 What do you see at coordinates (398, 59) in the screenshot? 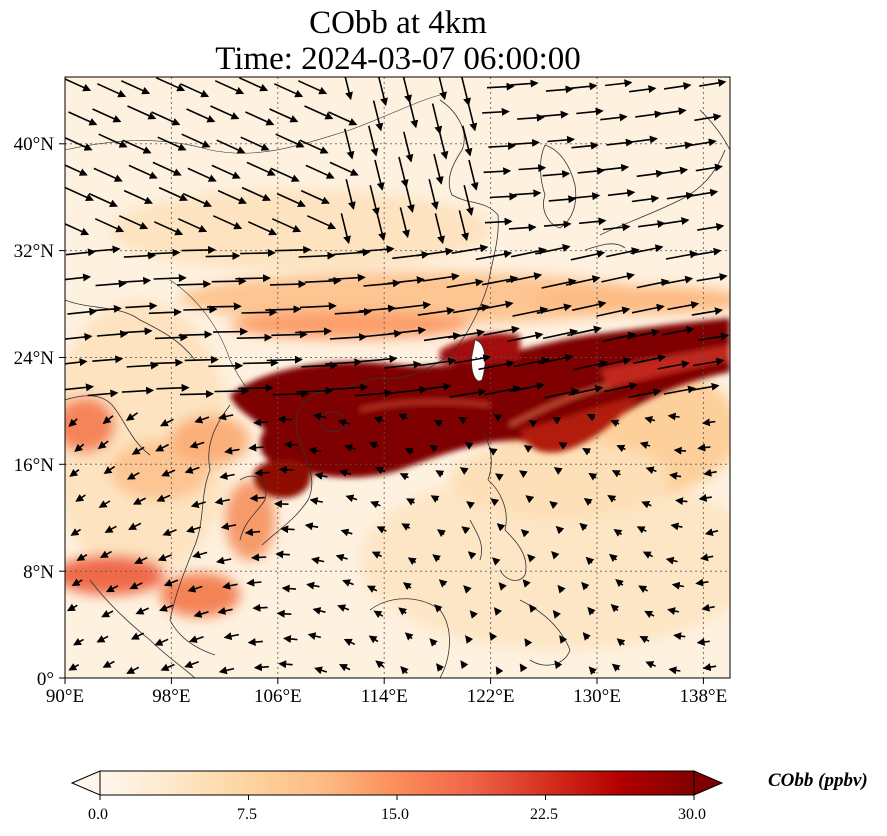
I see `title-line-2: Time: 2024-03-07 06:00:00` at bounding box center [398, 59].